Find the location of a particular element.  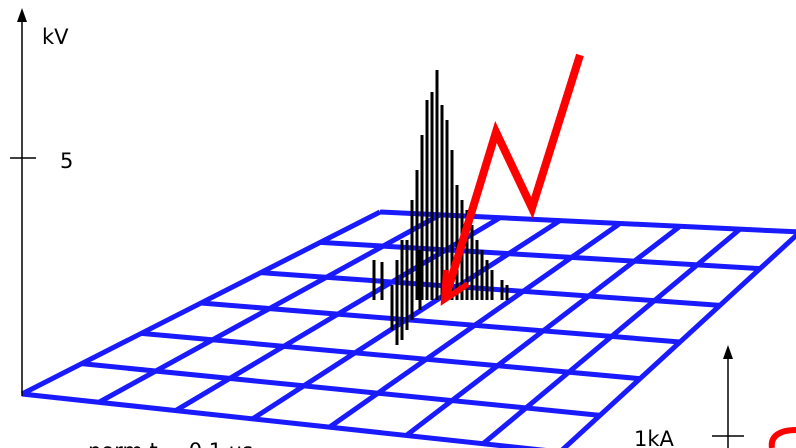

voltage-tick-label: 5 is located at coordinates (66, 161).